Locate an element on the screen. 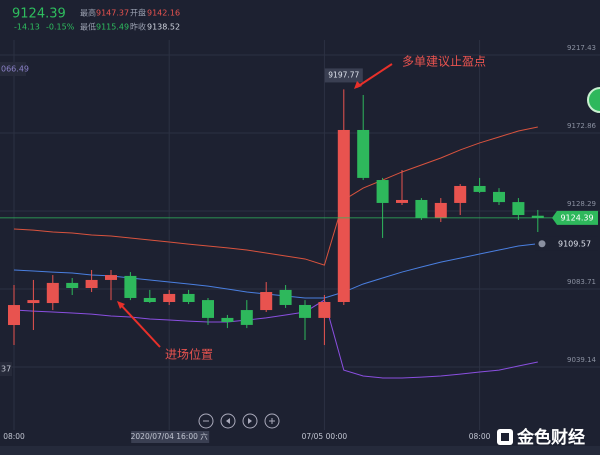  indicator-line is located at coordinates (275, 271).